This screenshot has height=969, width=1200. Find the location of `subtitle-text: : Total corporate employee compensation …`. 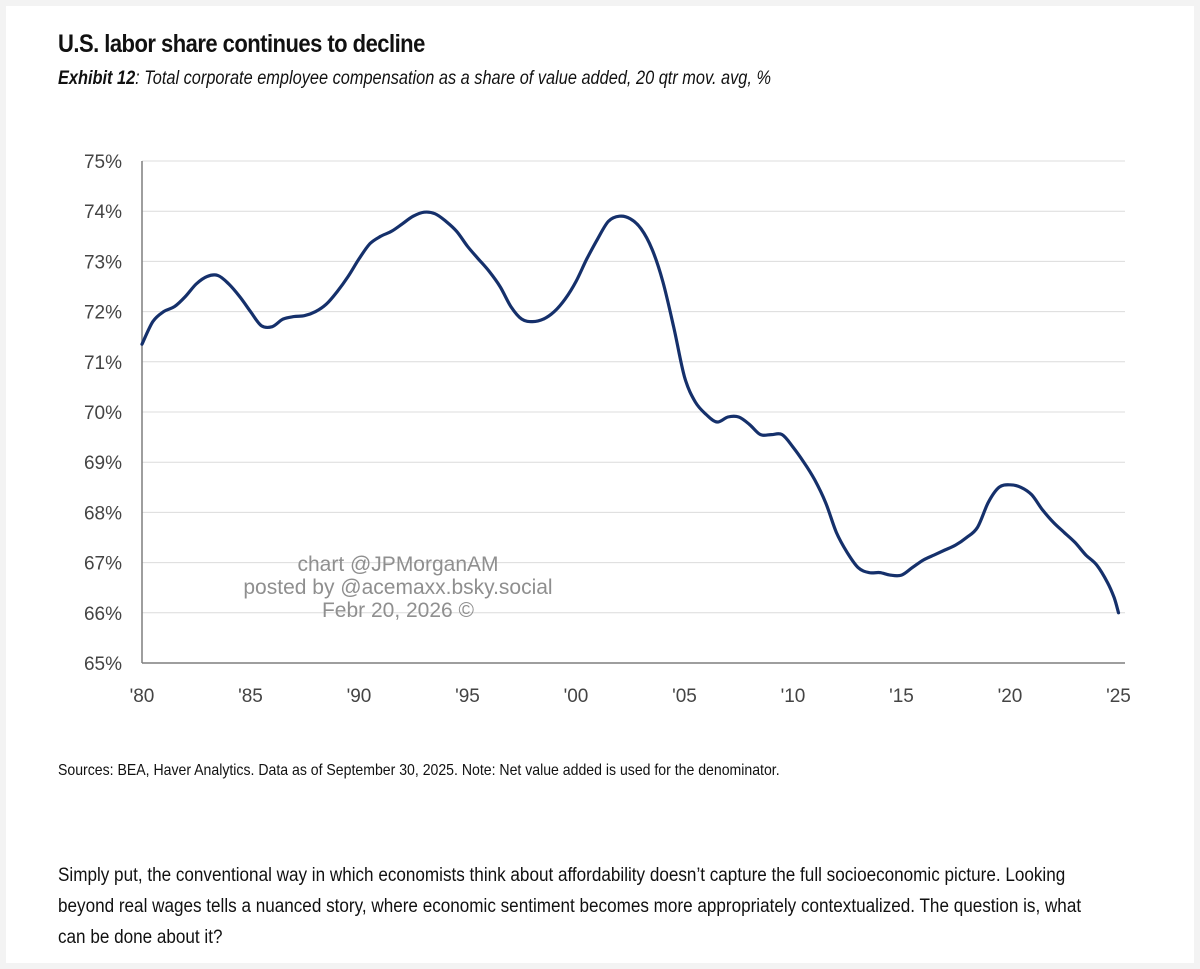

subtitle-text: : Total corporate employee compensation … is located at coordinates (453, 78).